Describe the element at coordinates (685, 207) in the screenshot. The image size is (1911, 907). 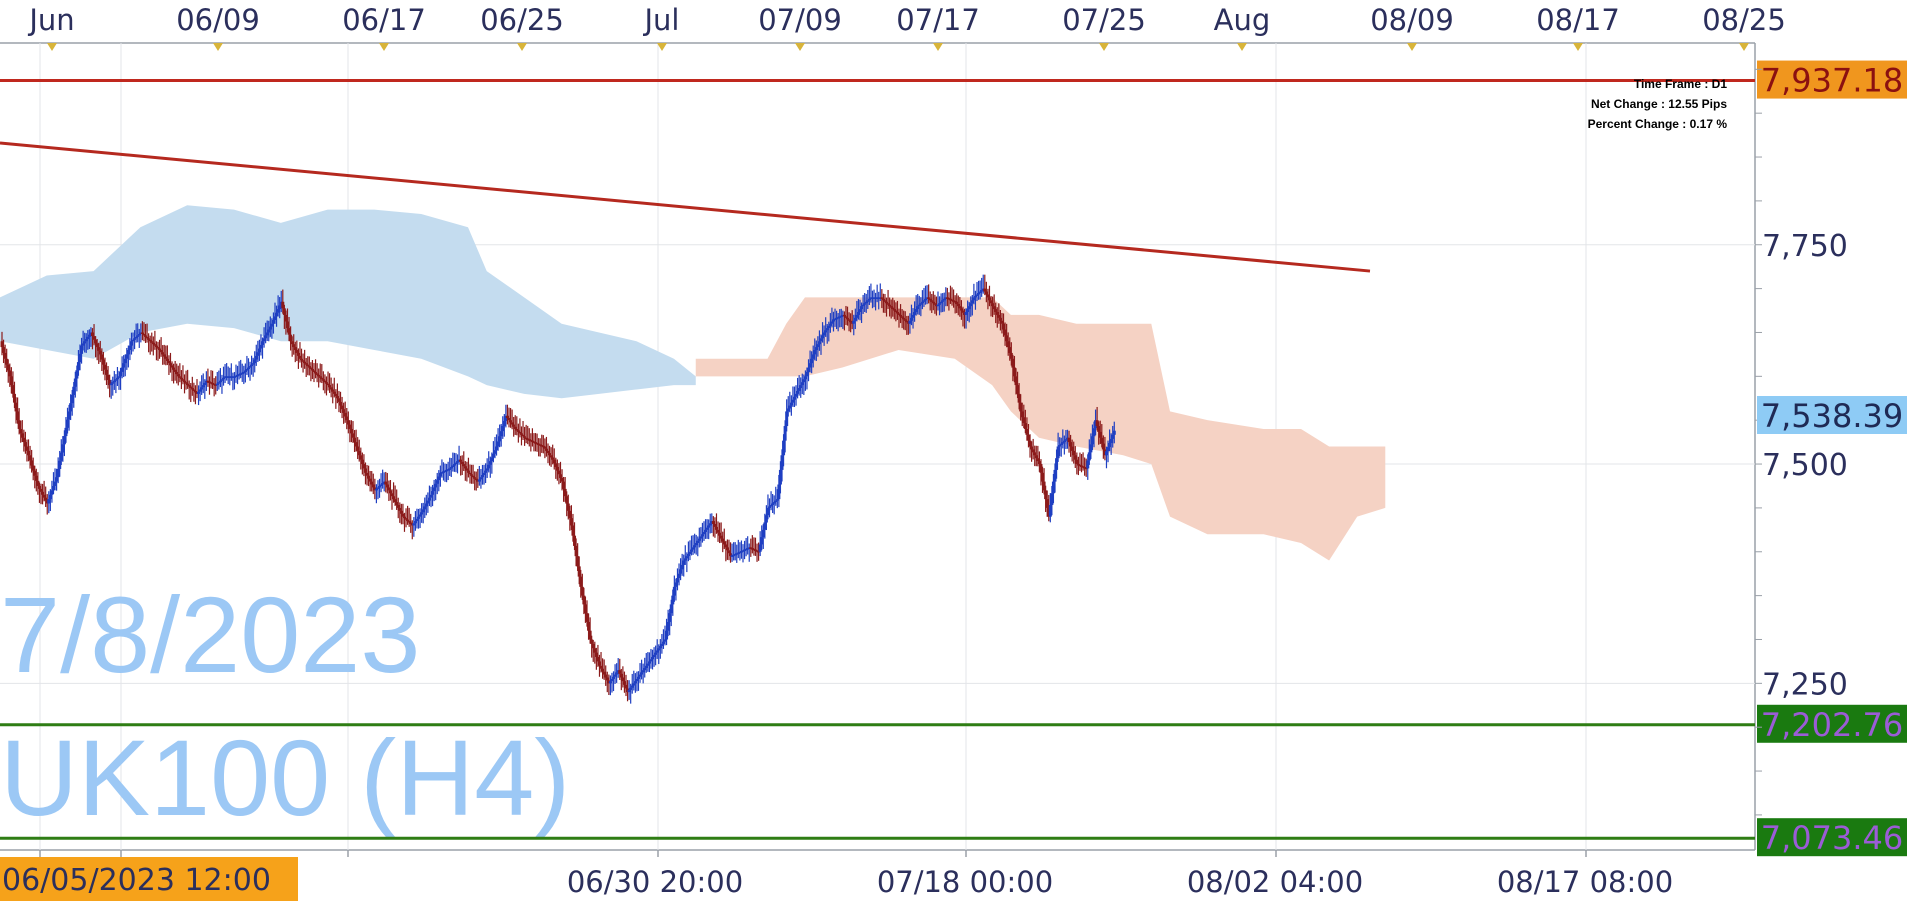
I see `resistance-trendline` at that location.